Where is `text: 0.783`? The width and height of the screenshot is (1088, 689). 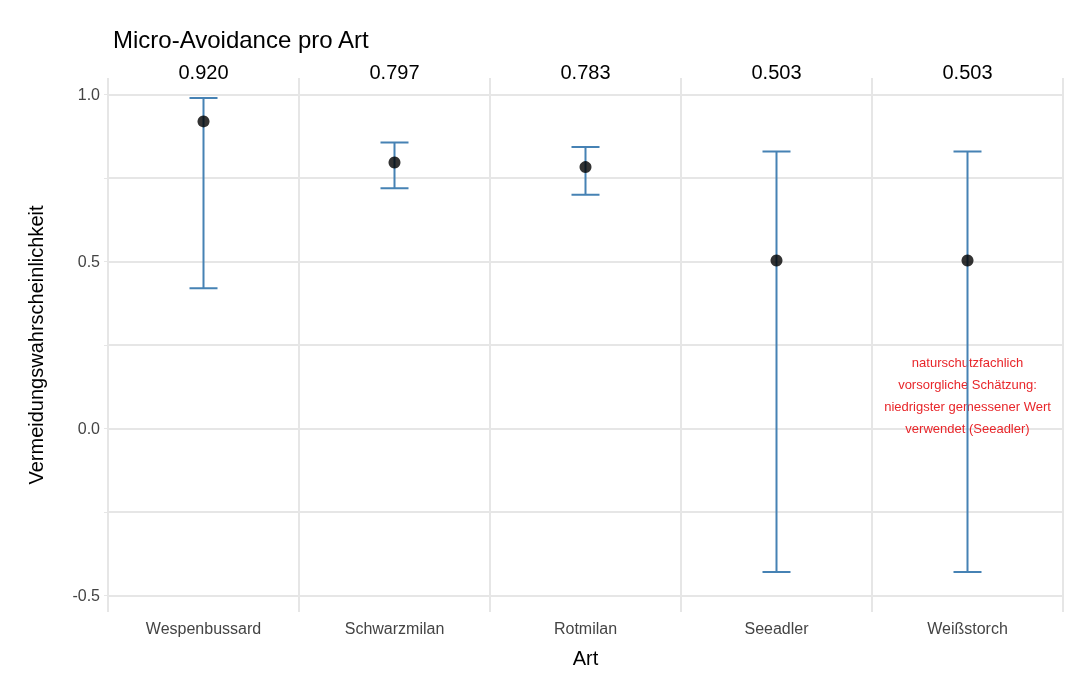
text: 0.783 is located at coordinates (585, 72).